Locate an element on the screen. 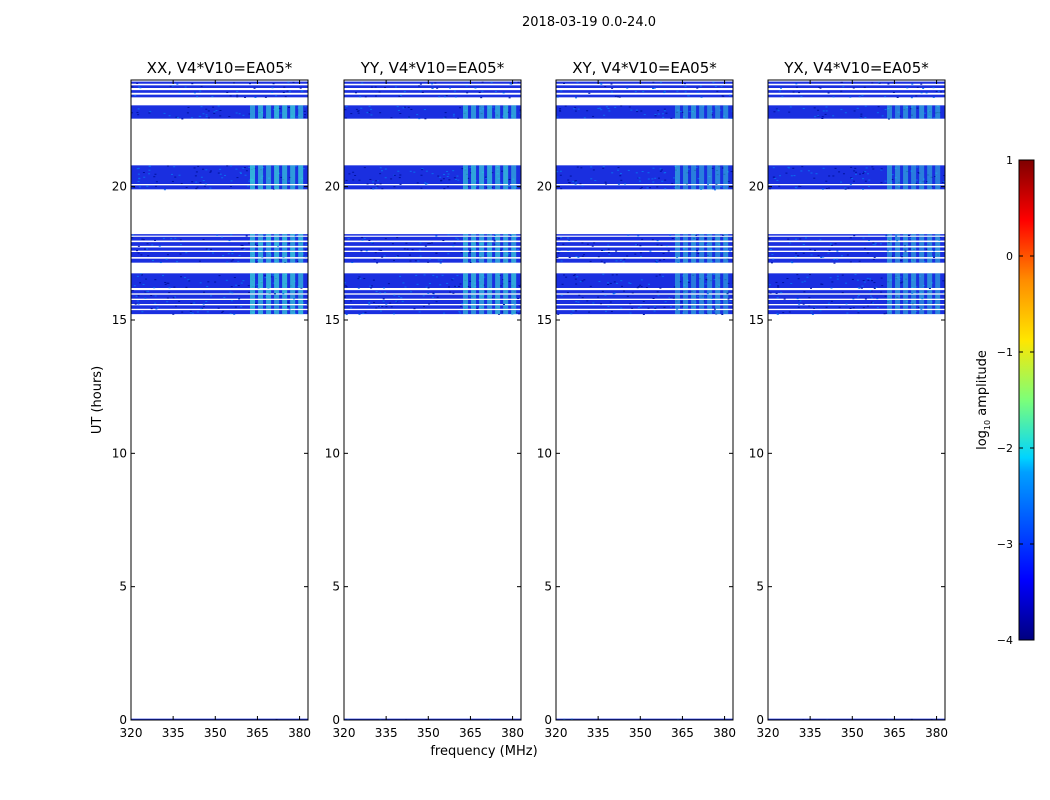 This screenshot has height=800, width=1050. colorbar-tick-label: −3 is located at coordinates (1005, 544).